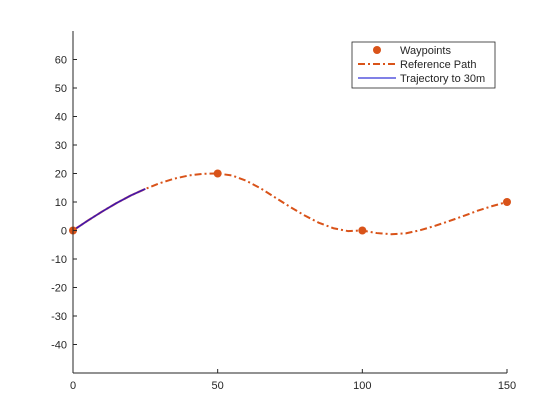 Image resolution: width=560 pixels, height=420 pixels. What do you see at coordinates (61, 146) in the screenshot?
I see `y-tick-label: 30` at bounding box center [61, 146].